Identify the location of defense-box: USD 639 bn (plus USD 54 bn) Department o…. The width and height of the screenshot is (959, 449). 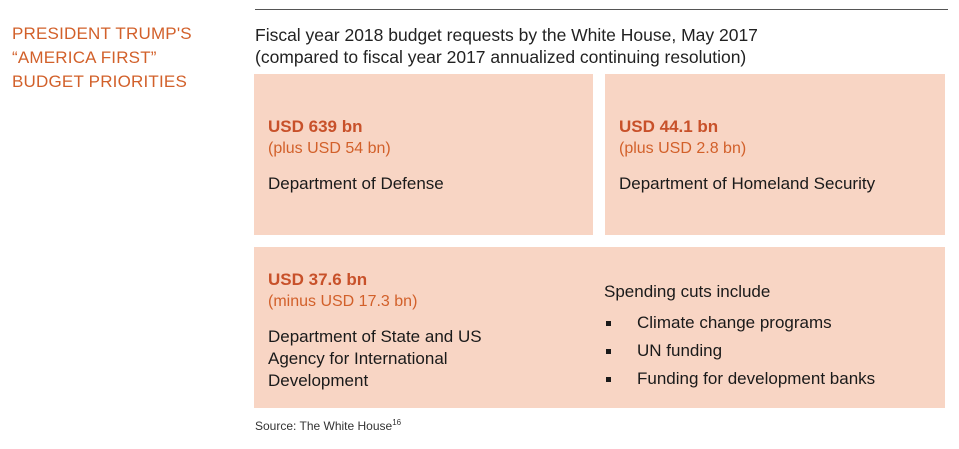
(423, 154).